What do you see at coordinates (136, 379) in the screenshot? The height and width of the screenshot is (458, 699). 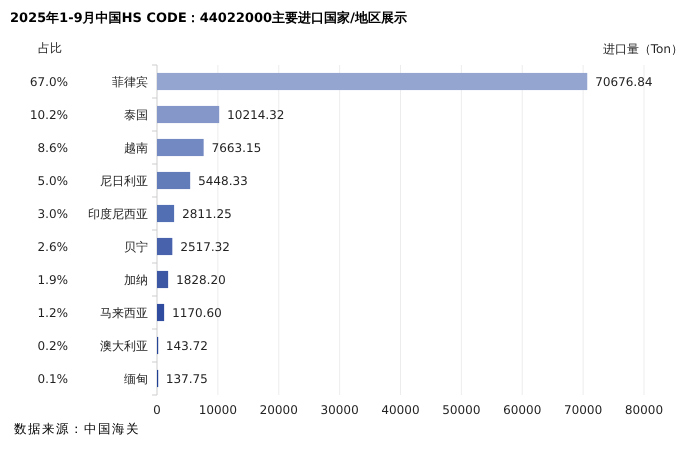 I see `y-tick-label: 缅甸` at bounding box center [136, 379].